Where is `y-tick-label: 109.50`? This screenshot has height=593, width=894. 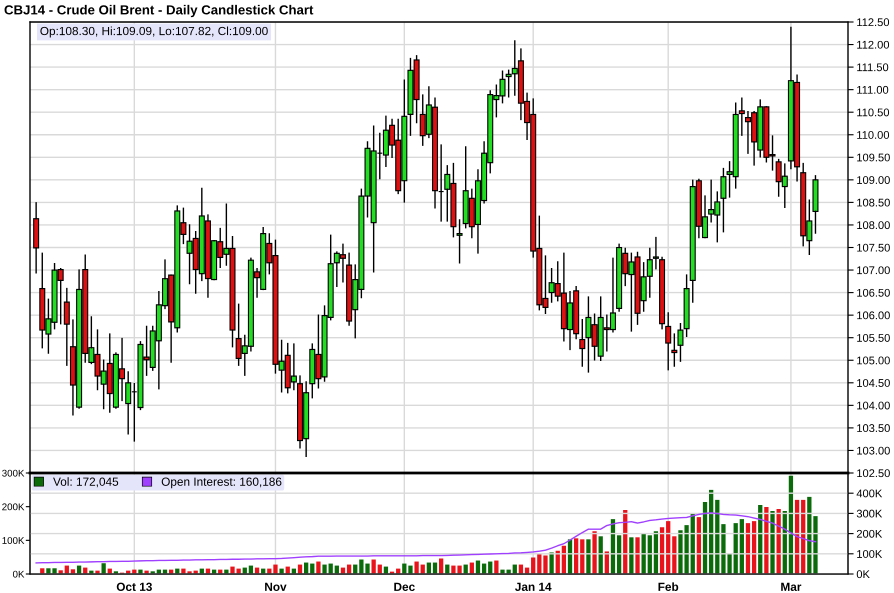 y-tick-label: 109.50 is located at coordinates (873, 158).